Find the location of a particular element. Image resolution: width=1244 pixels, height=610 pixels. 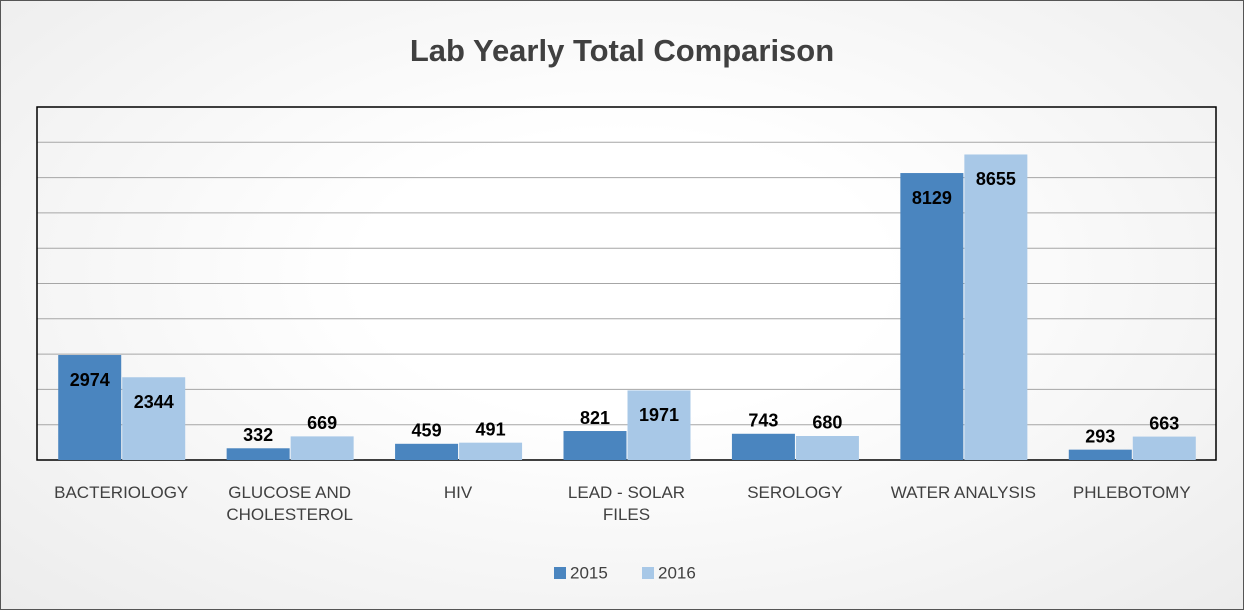

data-label: 491 is located at coordinates (491, 429).